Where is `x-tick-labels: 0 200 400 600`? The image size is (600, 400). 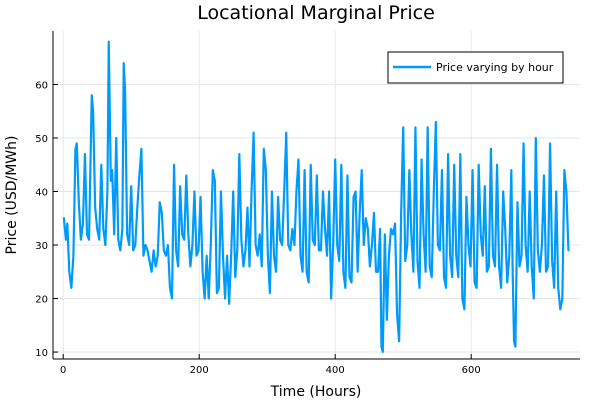
x-tick-labels: 0 200 400 600 is located at coordinates (270, 370).